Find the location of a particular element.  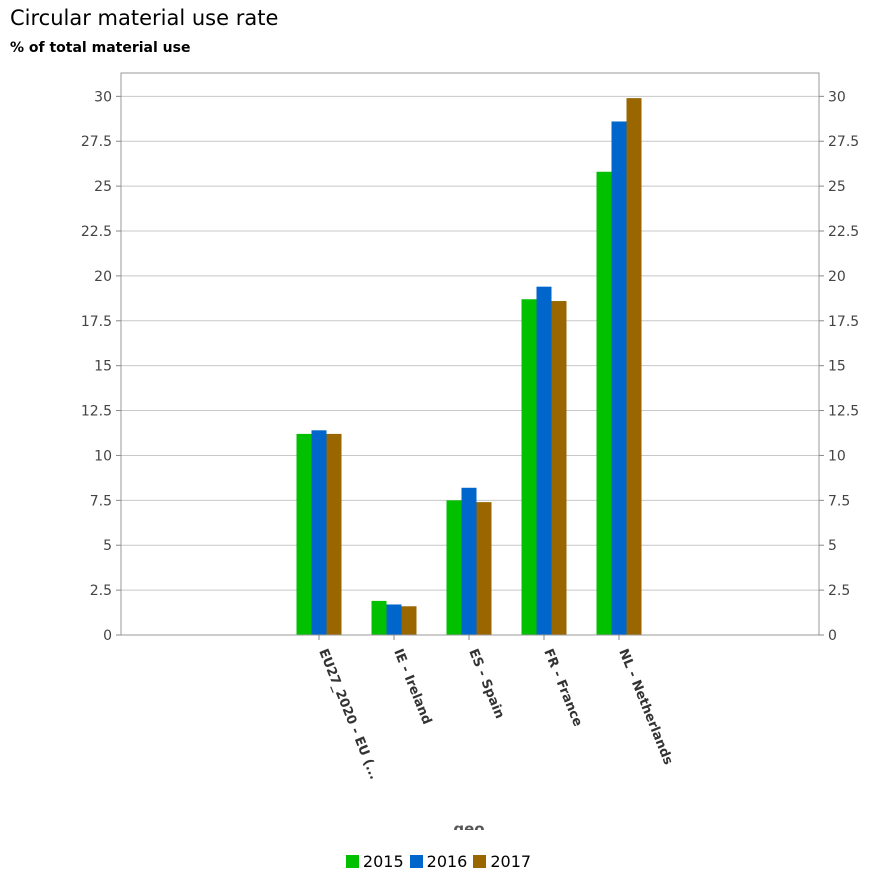

category-label: ES - Spain is located at coordinates (486, 684).